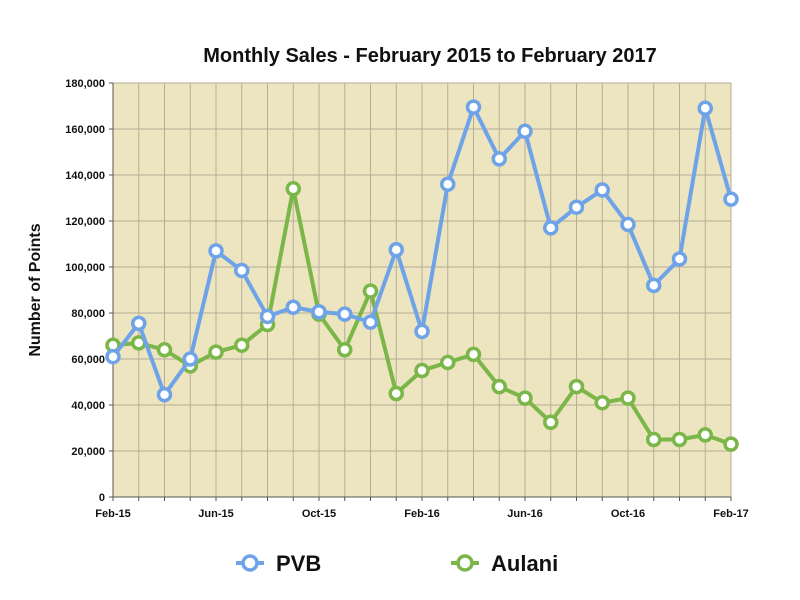 Image resolution: width=800 pixels, height=600 pixels. I want to click on legend-item-pvb: PVB, so click(278, 563).